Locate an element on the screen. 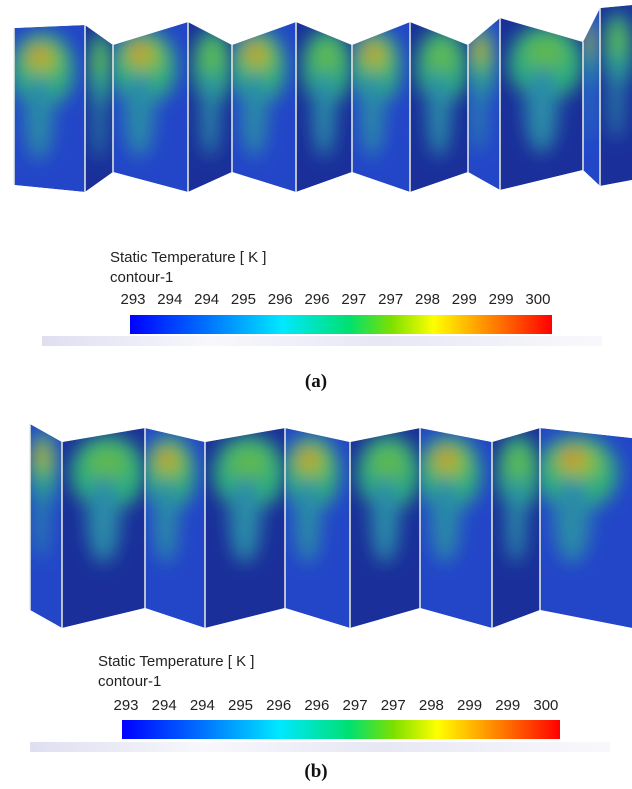  caption: (b) is located at coordinates (316, 771).